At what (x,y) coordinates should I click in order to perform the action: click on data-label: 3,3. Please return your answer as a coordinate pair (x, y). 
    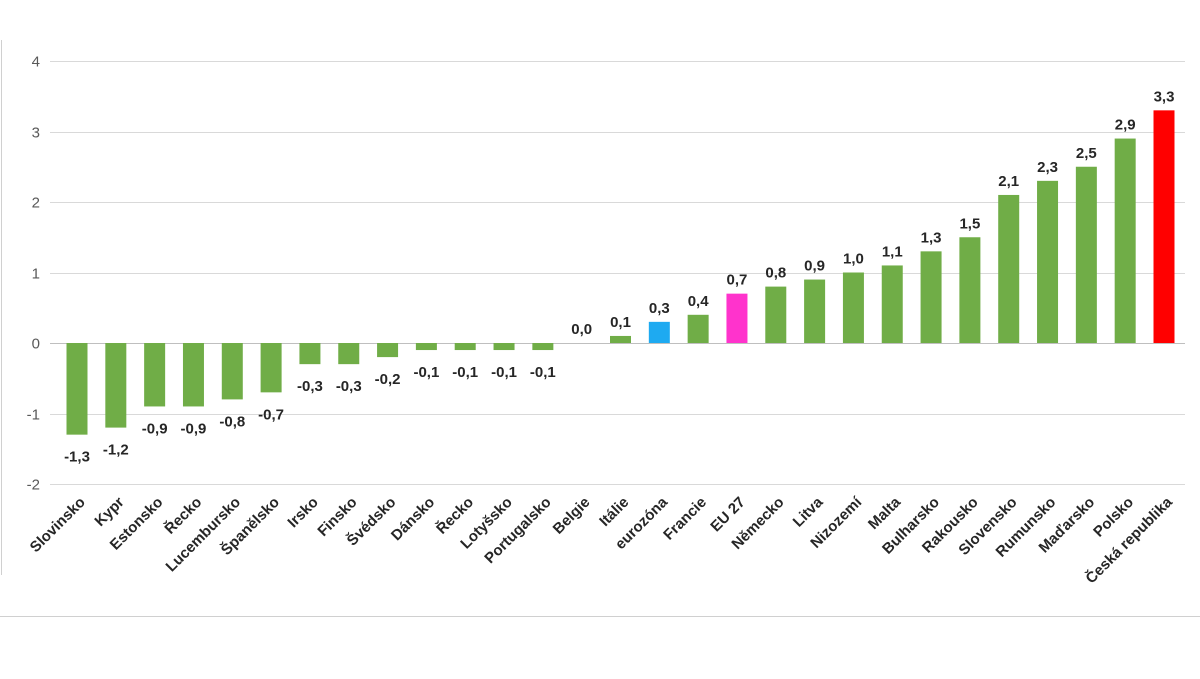
    Looking at the image, I should click on (1164, 96).